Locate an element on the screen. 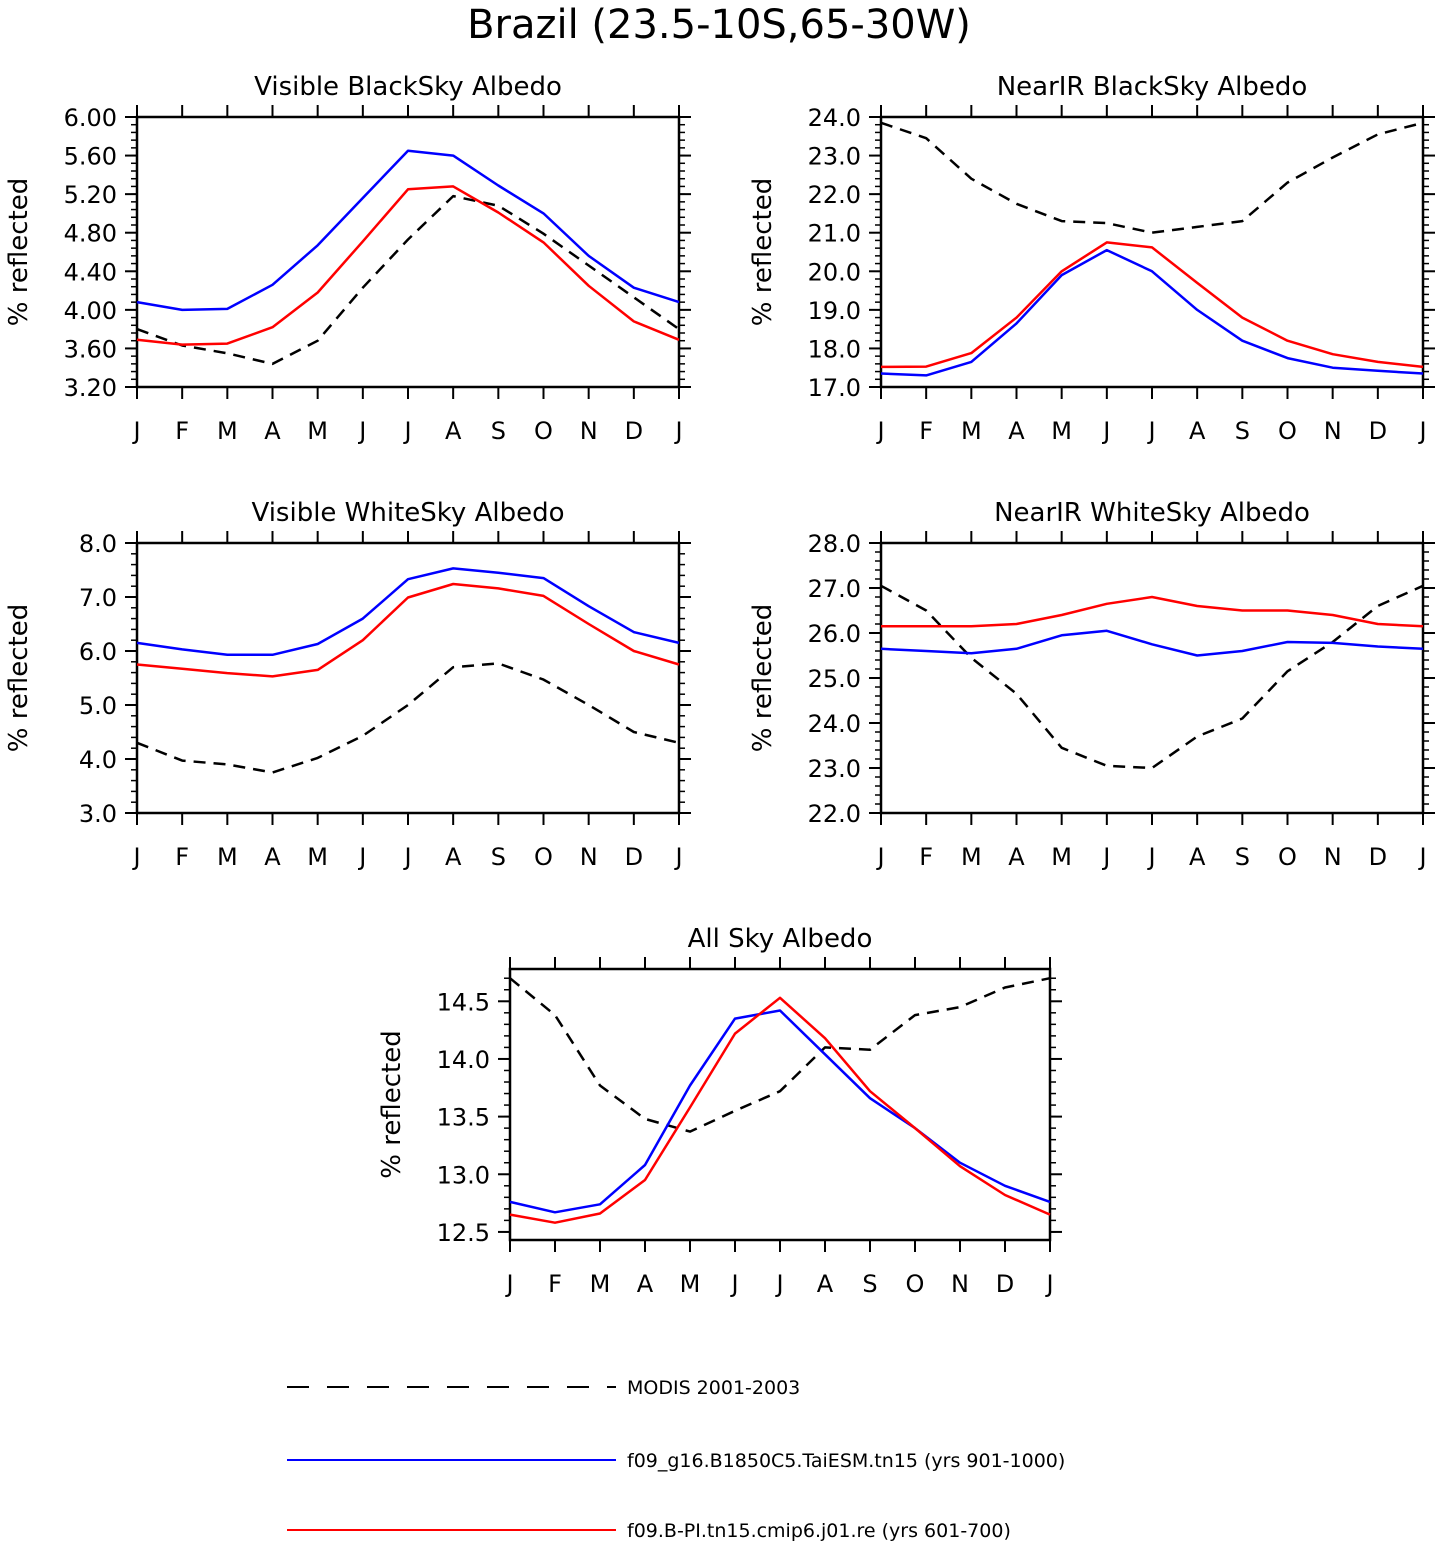  y-tick-label: 13.5 is located at coordinates (463, 1118).